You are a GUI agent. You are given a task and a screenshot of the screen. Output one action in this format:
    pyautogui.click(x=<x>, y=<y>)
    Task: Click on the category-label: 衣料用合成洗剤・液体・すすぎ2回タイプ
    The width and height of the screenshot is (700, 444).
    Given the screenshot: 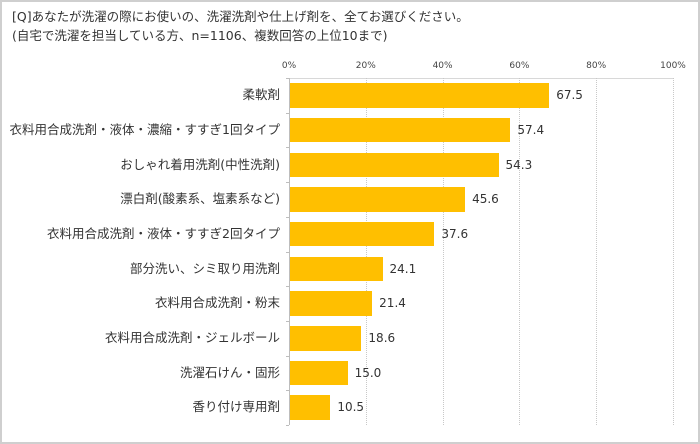 What is the action you would take?
    pyautogui.click(x=163, y=233)
    